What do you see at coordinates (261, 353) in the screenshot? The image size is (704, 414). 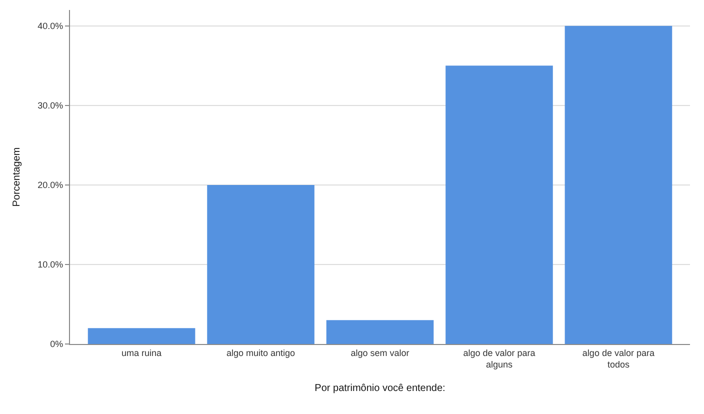 I see `x-tick-label: algo muito antigo` at bounding box center [261, 353].